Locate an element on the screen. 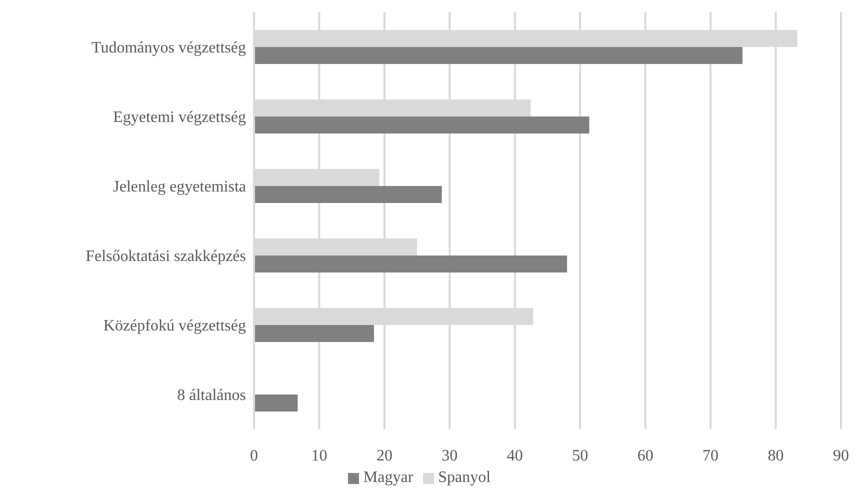 The image size is (863, 499). y-tick-label: Középfokú végzettség is located at coordinates (174, 325).